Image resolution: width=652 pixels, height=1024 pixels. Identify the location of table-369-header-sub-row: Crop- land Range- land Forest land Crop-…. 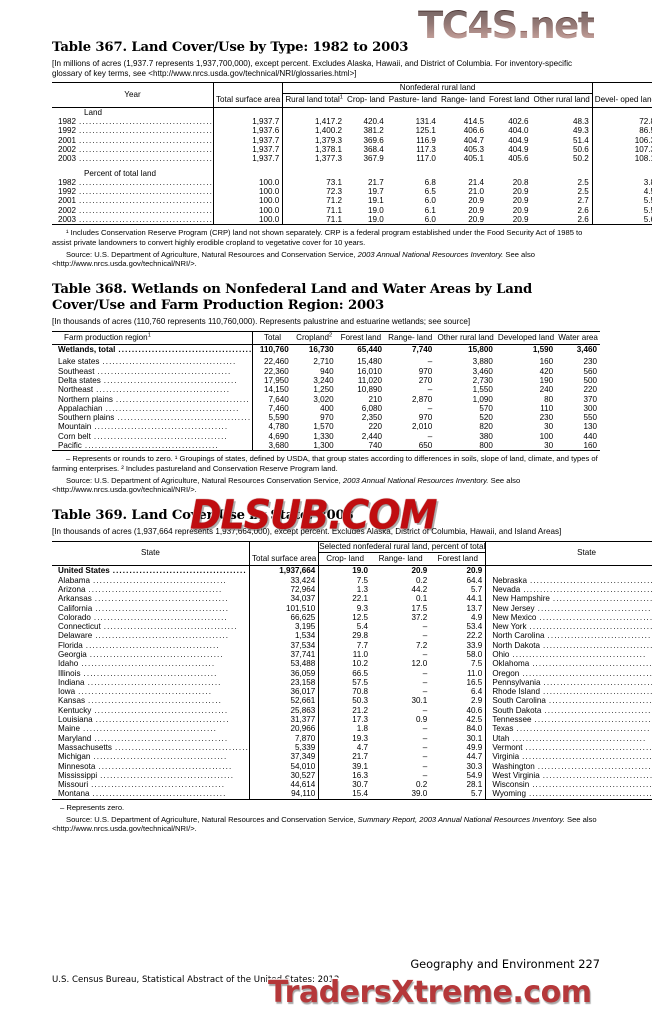
(352, 559).